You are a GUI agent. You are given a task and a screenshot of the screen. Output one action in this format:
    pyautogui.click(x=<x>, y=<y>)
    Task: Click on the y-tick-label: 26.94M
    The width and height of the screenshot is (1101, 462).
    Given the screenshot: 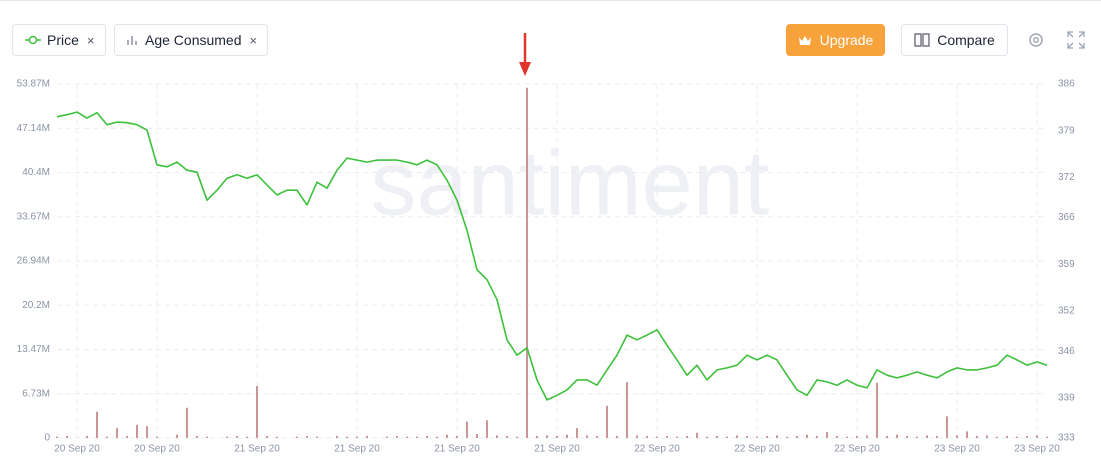 What is the action you would take?
    pyautogui.click(x=33, y=261)
    